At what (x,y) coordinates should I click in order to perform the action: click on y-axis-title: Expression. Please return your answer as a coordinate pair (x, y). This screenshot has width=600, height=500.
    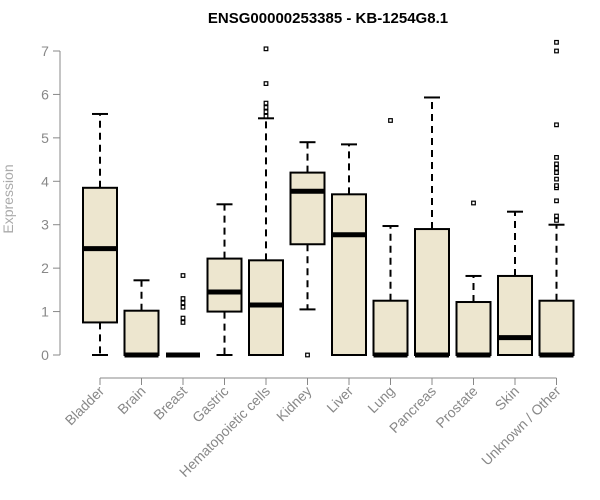
    Looking at the image, I should click on (8, 198).